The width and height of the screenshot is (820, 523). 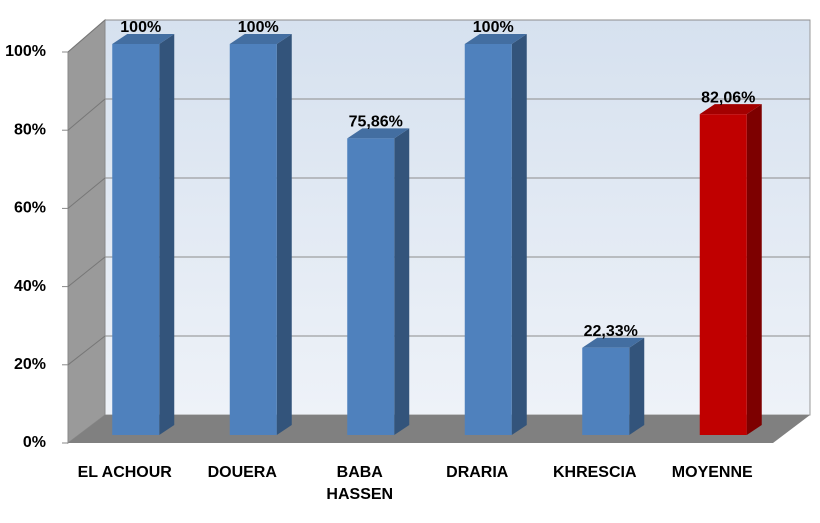 I want to click on x-tick-label: DOUERA, so click(x=242, y=472).